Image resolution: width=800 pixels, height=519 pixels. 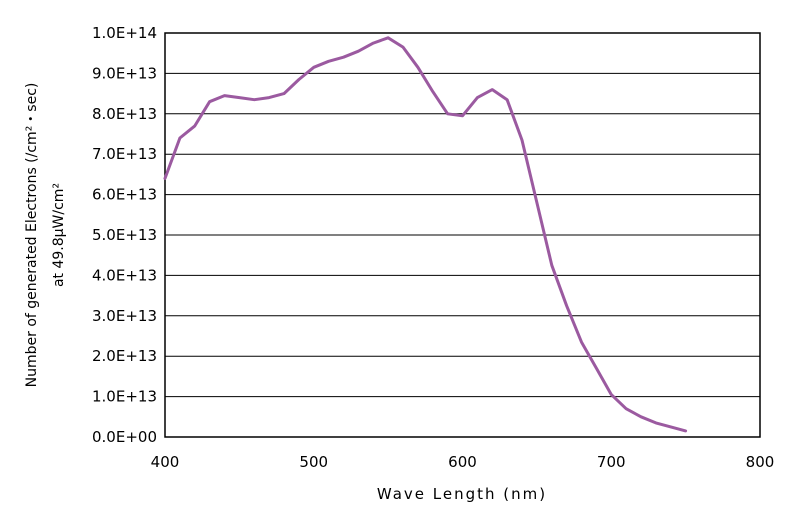 What do you see at coordinates (124, 73) in the screenshot?
I see `y-tick-label: 9.0E+13` at bounding box center [124, 73].